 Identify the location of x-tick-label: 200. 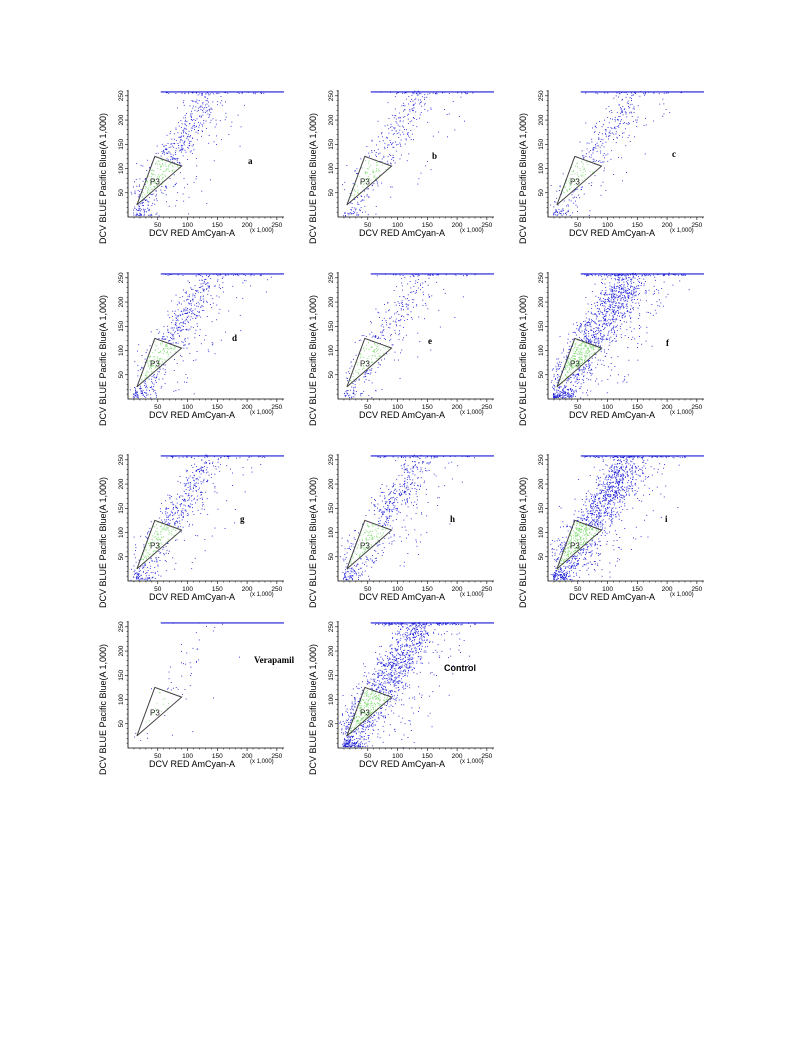
(247, 225).